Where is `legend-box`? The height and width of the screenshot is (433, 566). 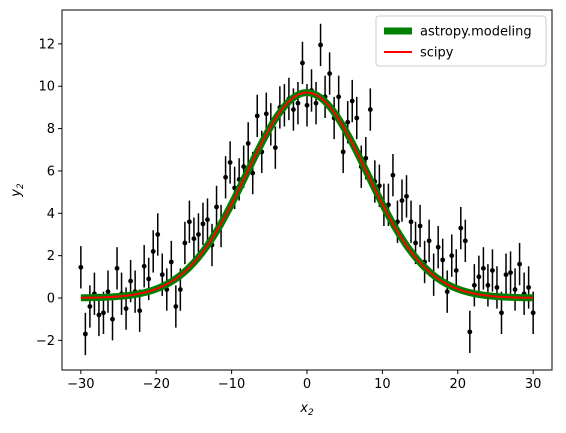 legend-box is located at coordinates (461, 41).